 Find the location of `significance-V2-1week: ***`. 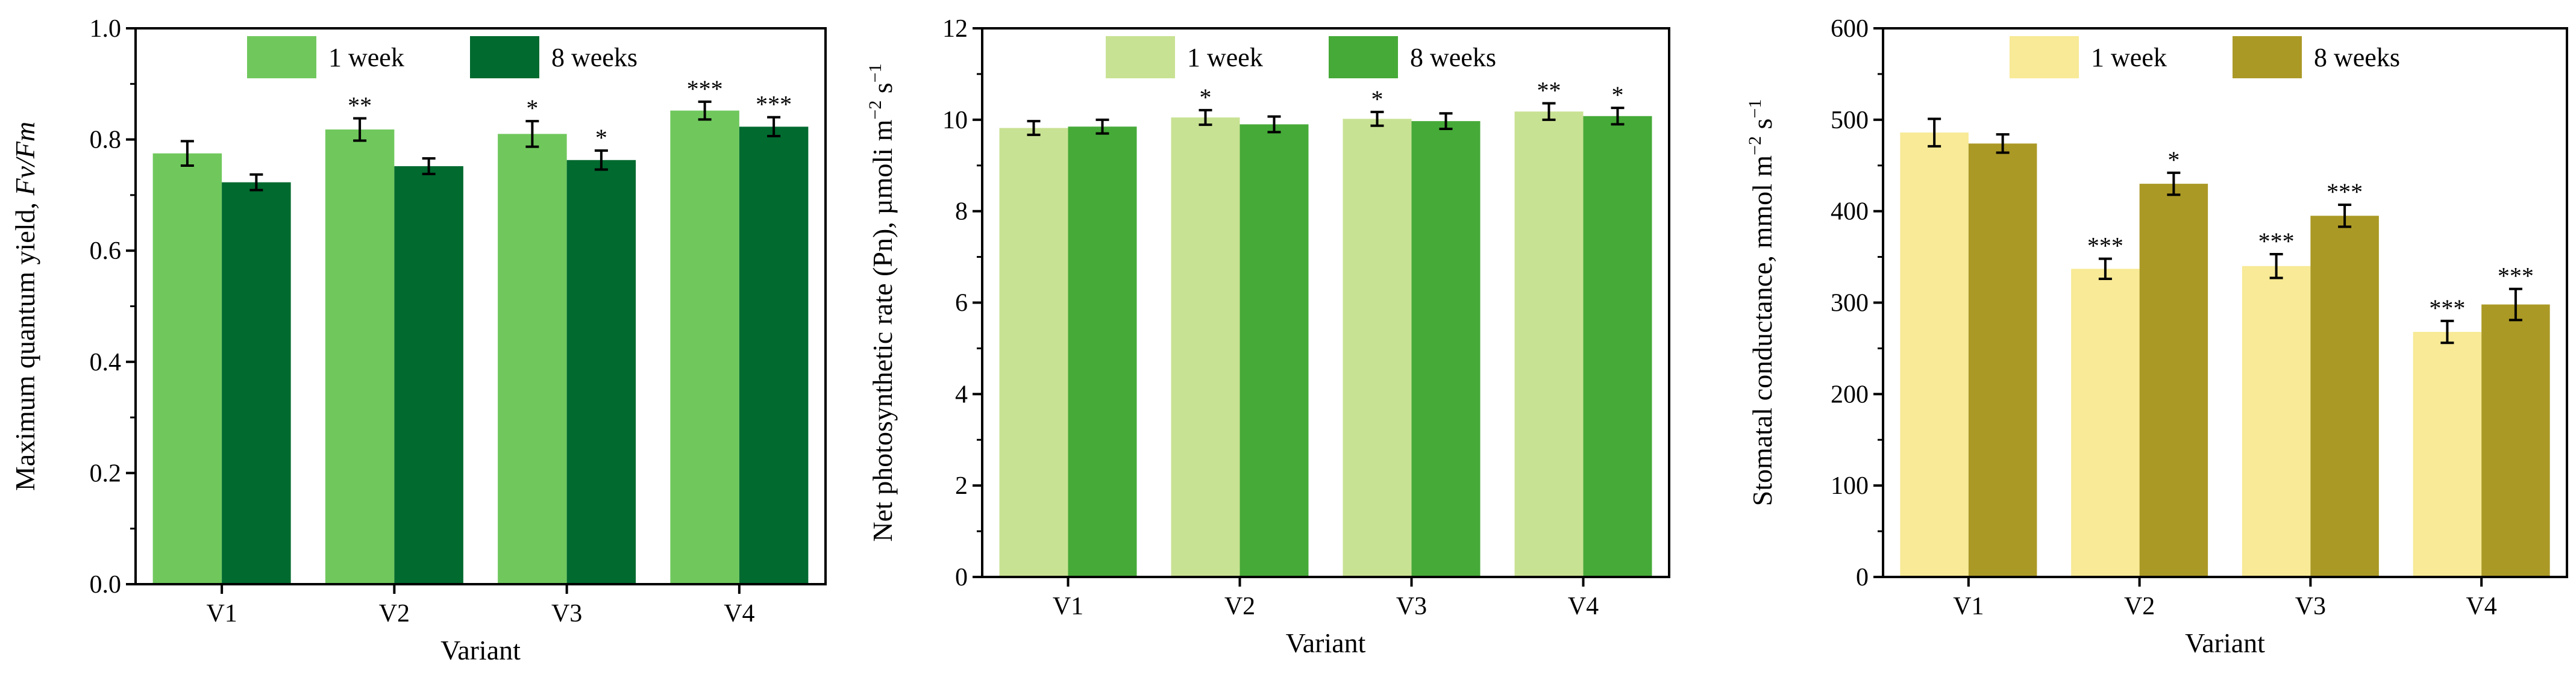

significance-V2-1week: *** is located at coordinates (2105, 246).